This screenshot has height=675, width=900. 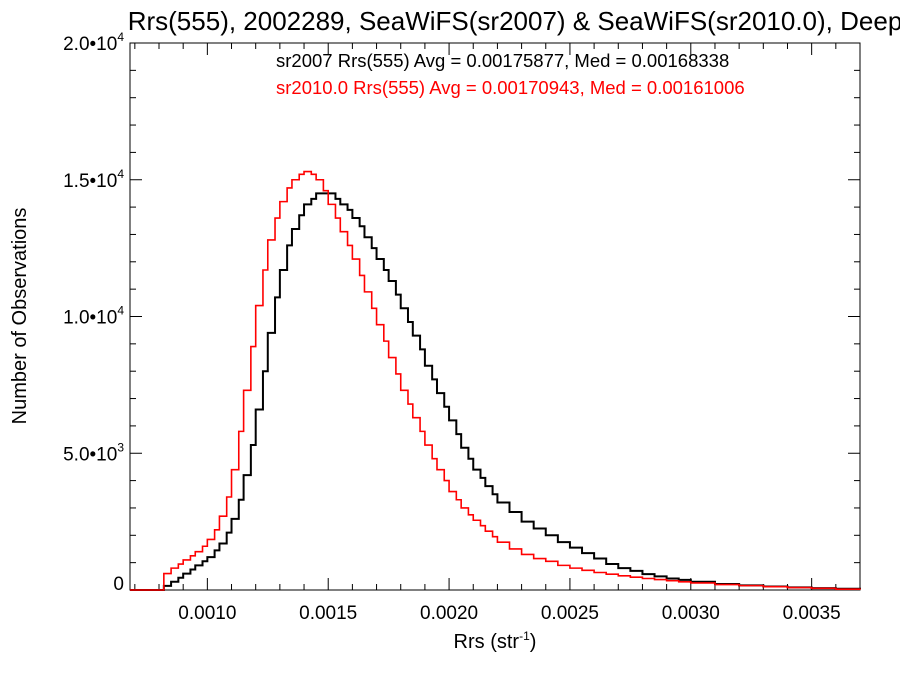 I want to click on x-tick-label: 0.0010, so click(x=207, y=613).